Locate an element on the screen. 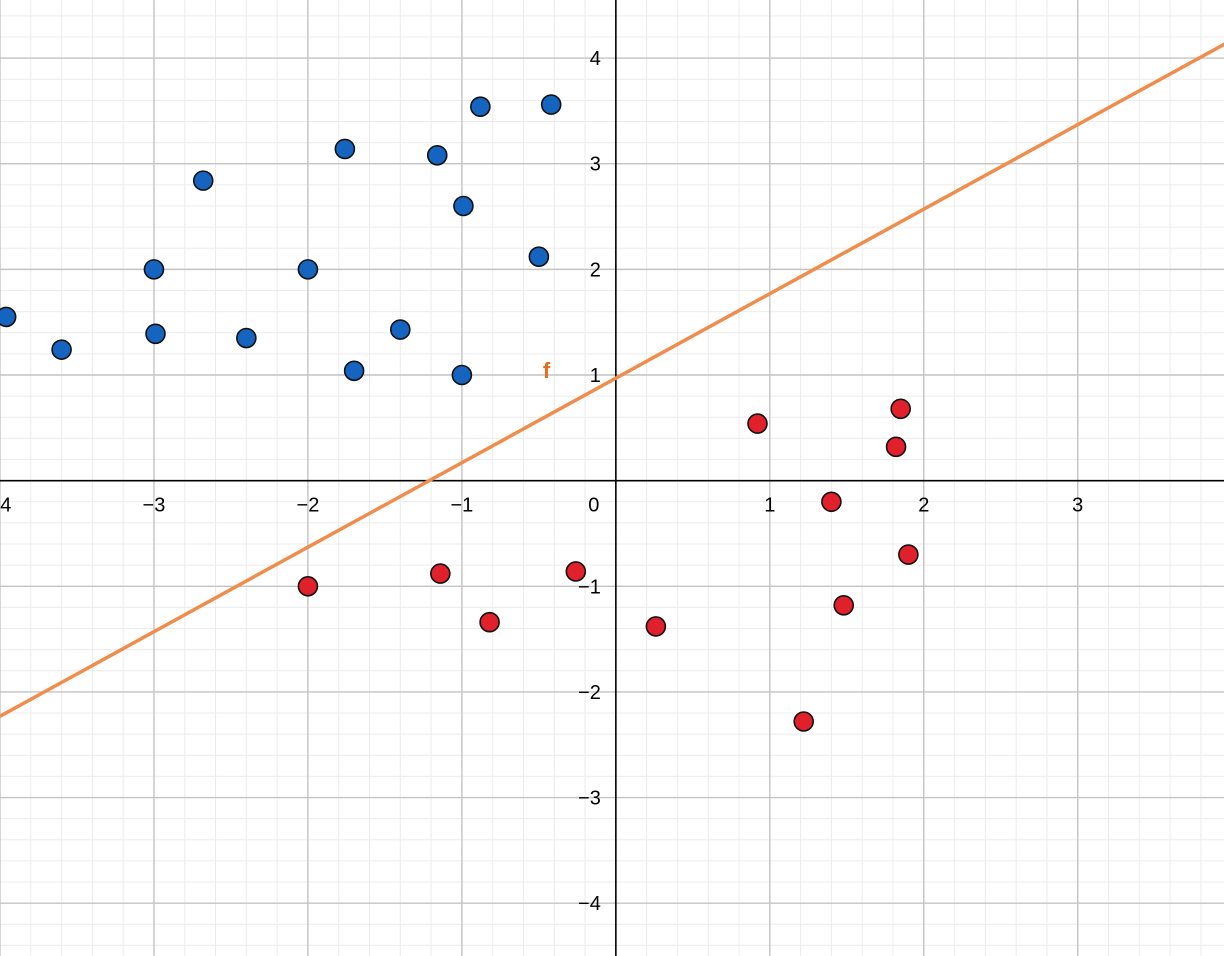  x-tick-label: 0 is located at coordinates (593, 506).